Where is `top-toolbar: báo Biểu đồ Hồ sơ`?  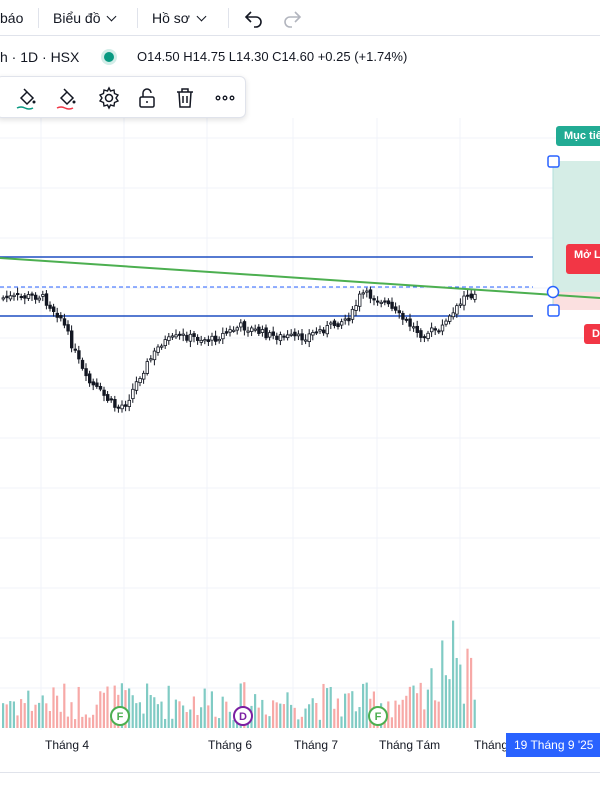
top-toolbar: báo Biểu đồ Hồ sơ is located at coordinates (300, 18).